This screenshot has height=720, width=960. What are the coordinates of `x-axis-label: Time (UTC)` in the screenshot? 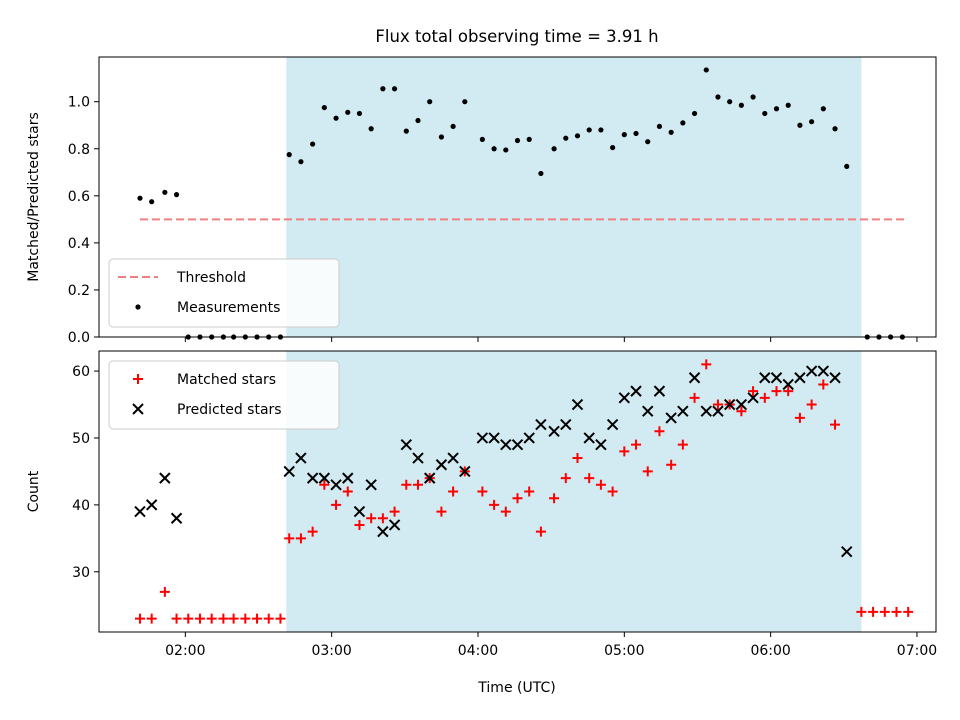 It's located at (516, 688).